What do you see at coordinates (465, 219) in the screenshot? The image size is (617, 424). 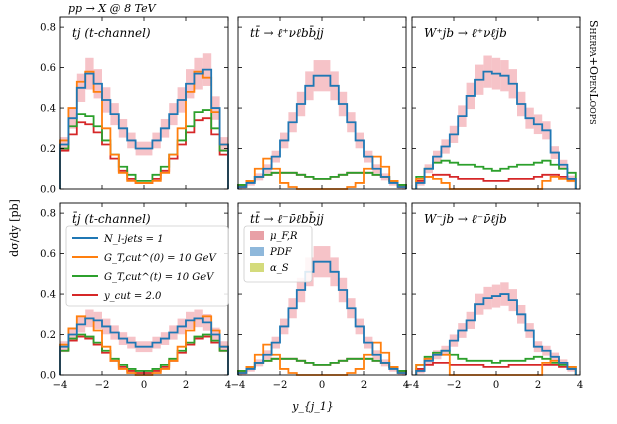 I see `panel-title: W⁻jb → ℓ⁻ν̄ℓjb` at bounding box center [465, 219].